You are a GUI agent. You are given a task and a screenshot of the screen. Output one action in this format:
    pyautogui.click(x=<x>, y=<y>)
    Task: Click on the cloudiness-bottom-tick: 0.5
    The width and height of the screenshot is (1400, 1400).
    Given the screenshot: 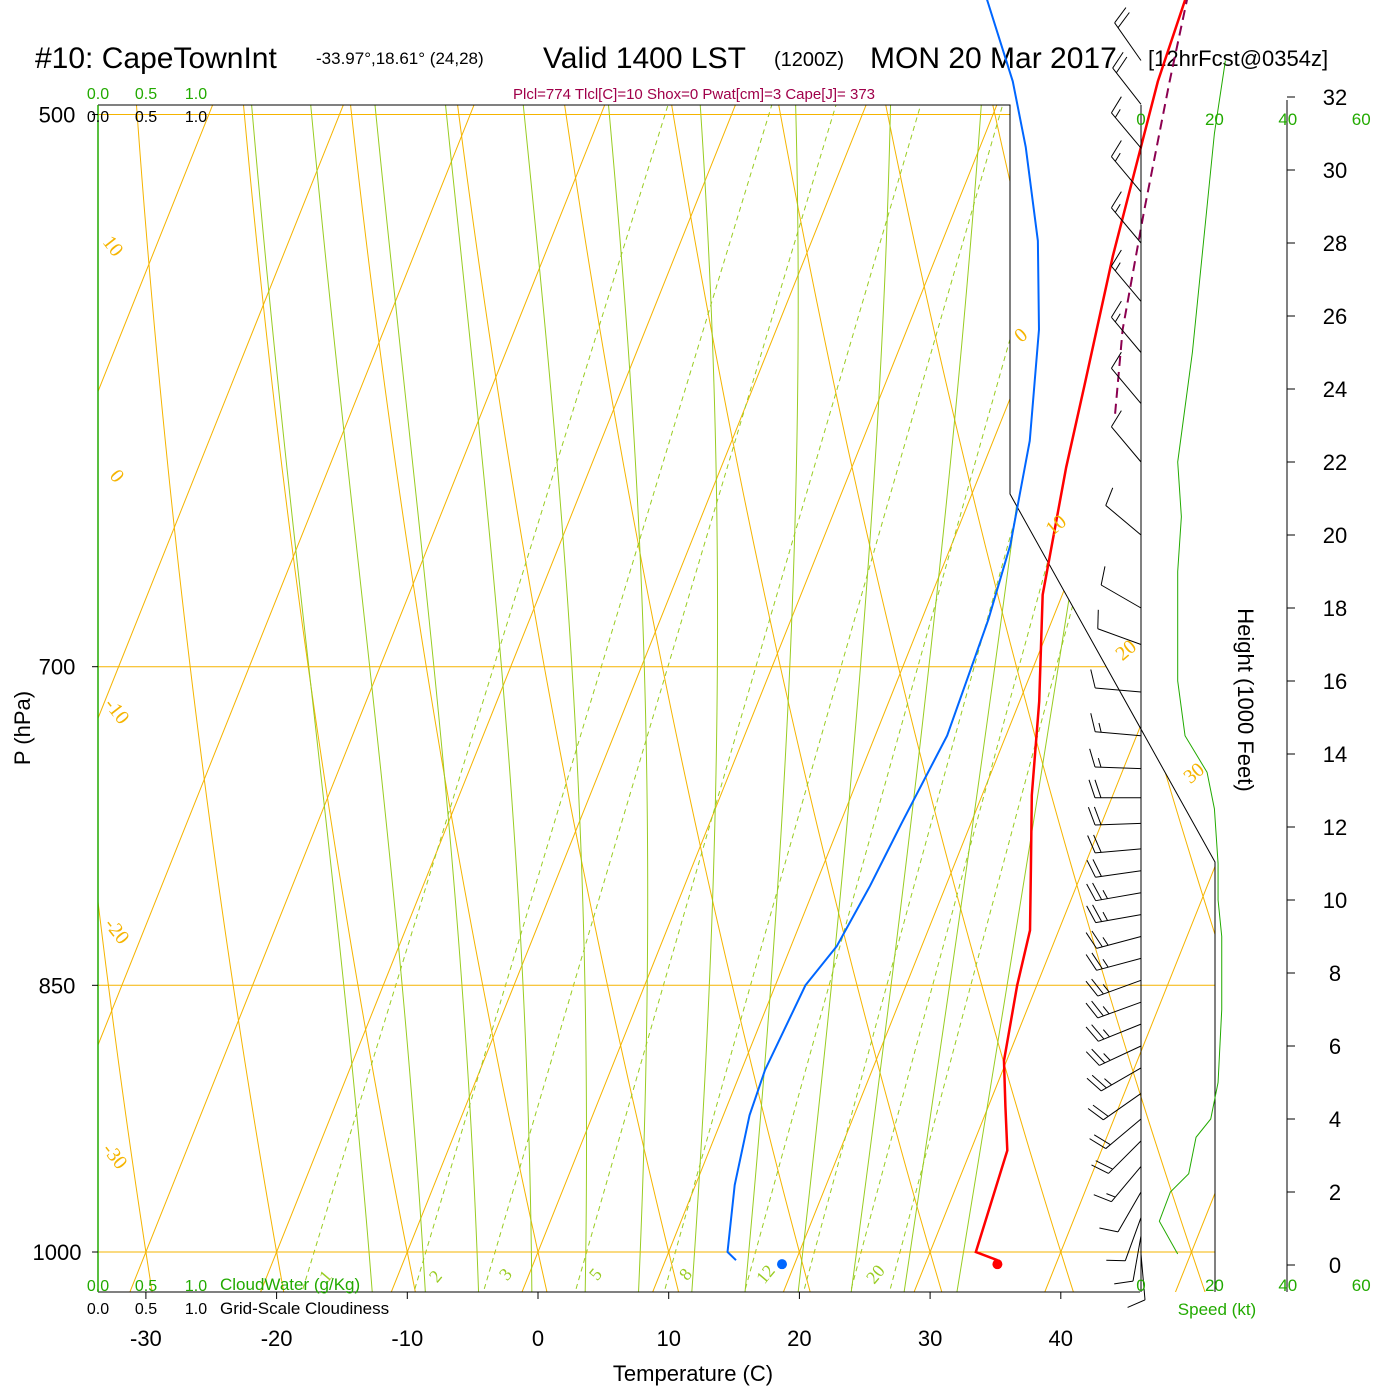 What is the action you would take?
    pyautogui.click(x=146, y=1309)
    